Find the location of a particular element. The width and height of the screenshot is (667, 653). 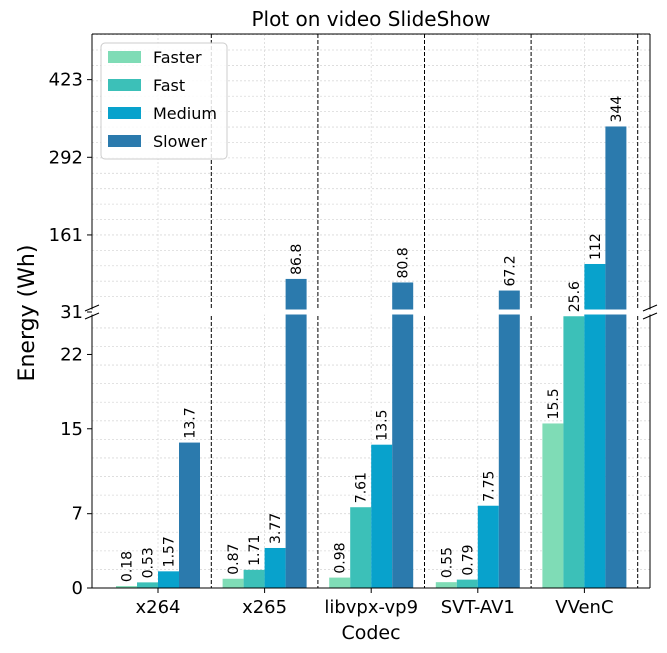

x-tick-label: x264 is located at coordinates (157, 607).